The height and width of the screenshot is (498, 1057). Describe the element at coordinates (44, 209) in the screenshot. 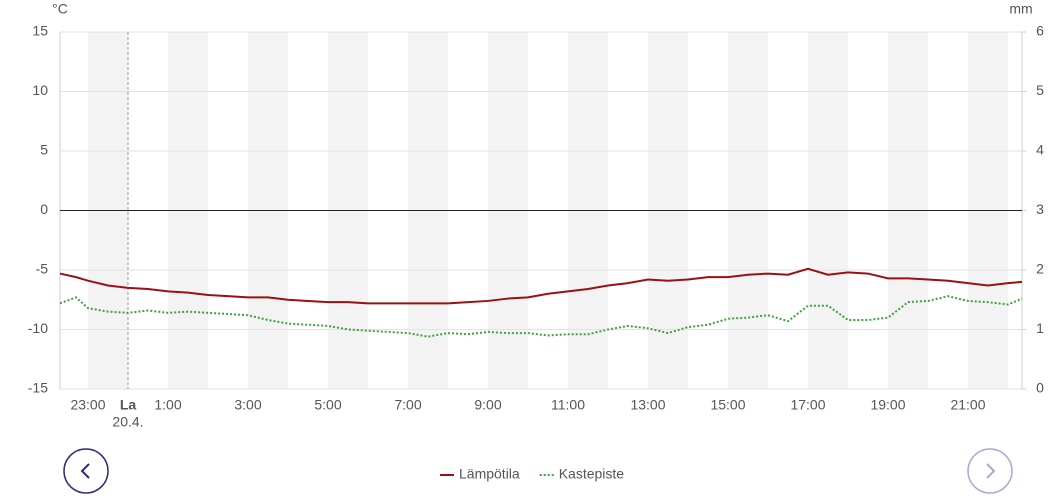

I see `y-tick-label: 0` at that location.